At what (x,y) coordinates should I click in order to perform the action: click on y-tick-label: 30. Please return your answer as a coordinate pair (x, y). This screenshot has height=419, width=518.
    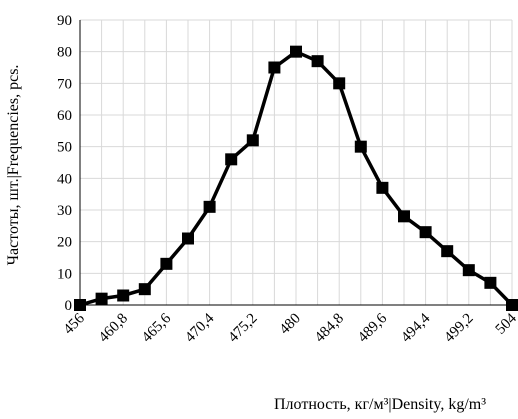
    Looking at the image, I should click on (64, 211).